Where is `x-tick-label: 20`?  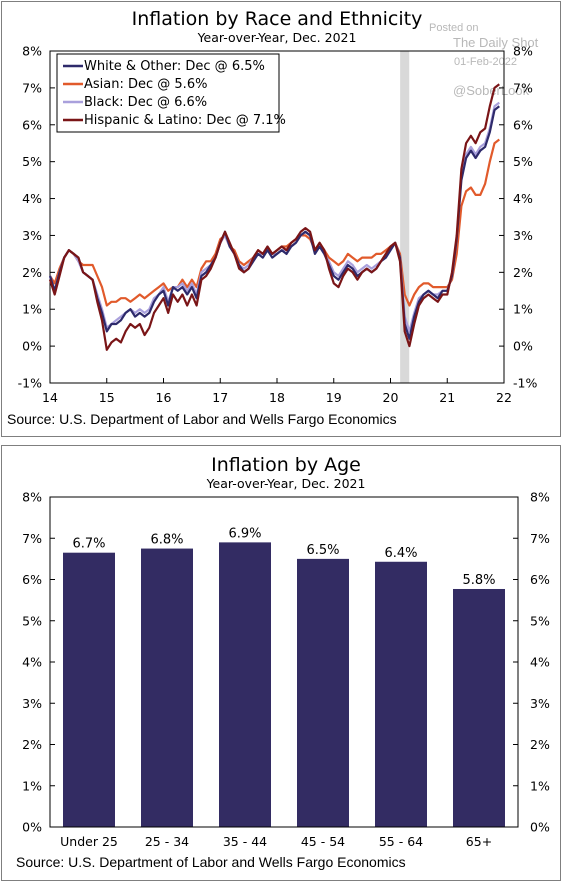
x-tick-label: 20 is located at coordinates (391, 397).